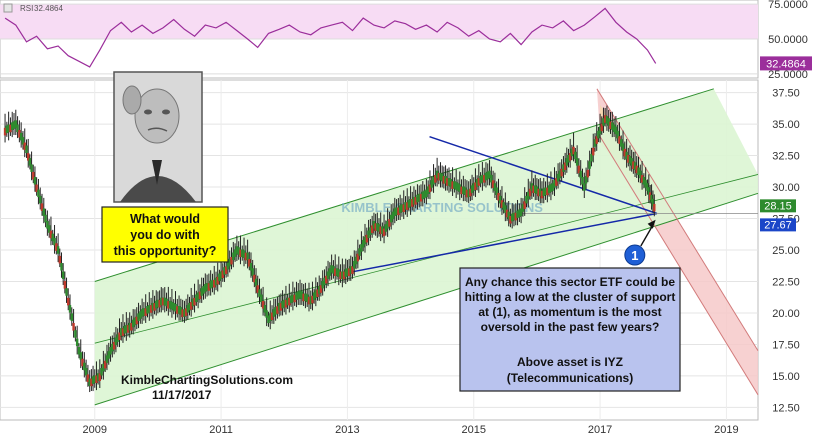  Describe the element at coordinates (788, 75) in the screenshot. I see `rsi-tick-label: 25.0000` at that location.